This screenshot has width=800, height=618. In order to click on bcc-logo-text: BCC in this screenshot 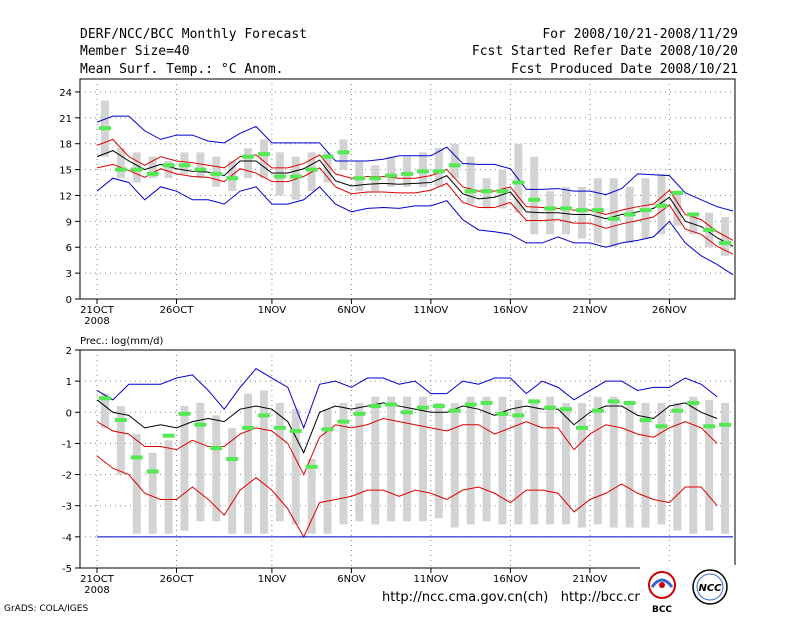, I will do `click(662, 610)`.